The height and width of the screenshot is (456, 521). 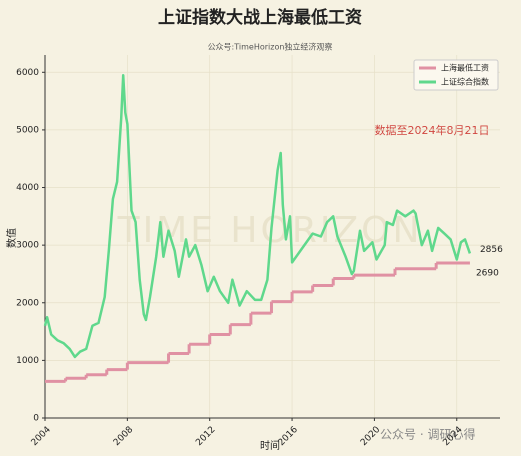 What do you see at coordinates (270, 445) in the screenshot?
I see `x-axis-label: 时间` at bounding box center [270, 445].